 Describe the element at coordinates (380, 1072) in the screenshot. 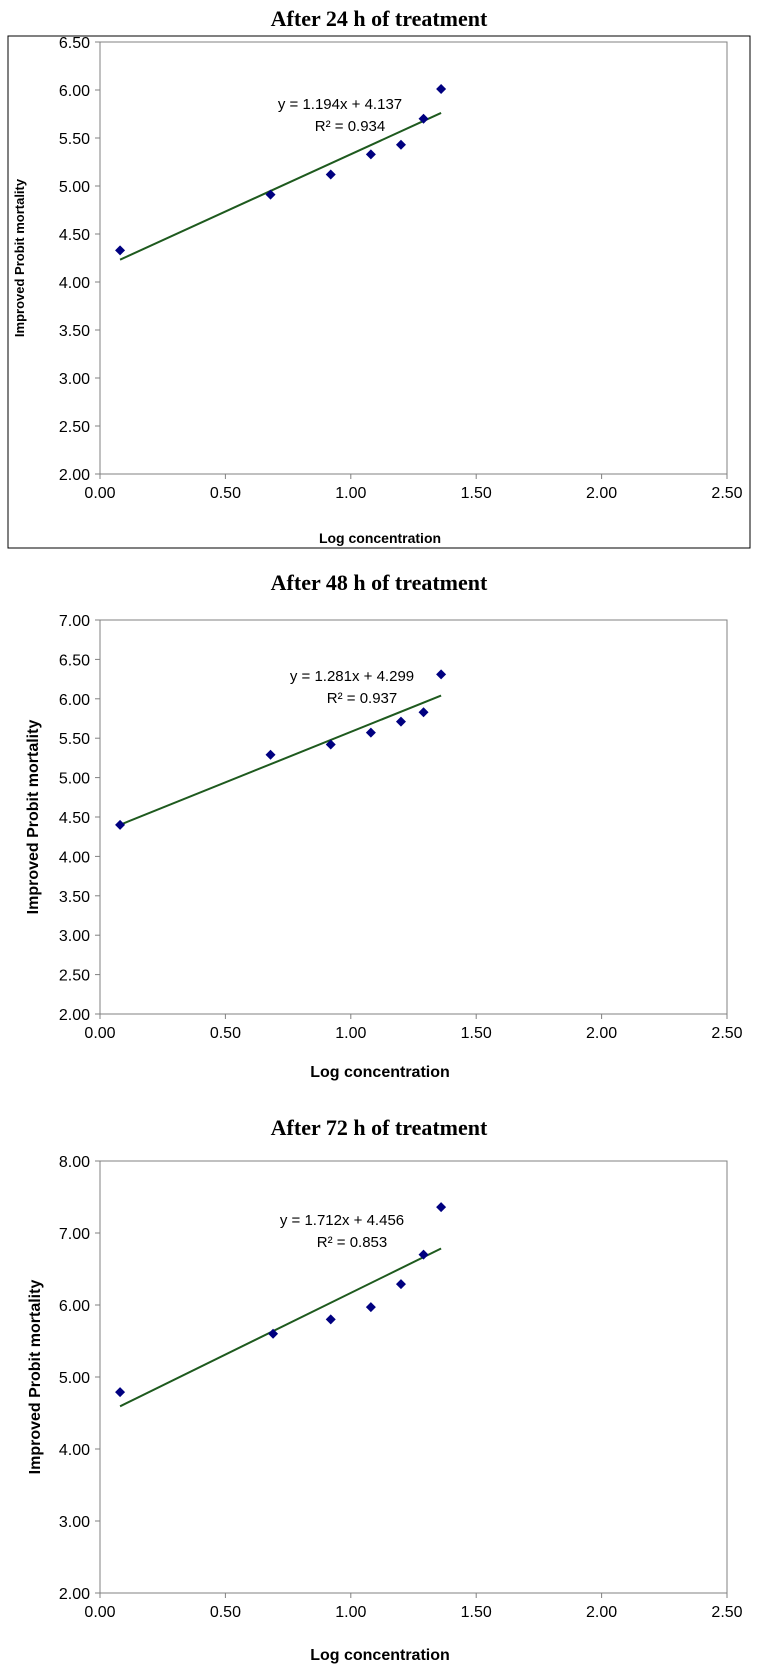

I see `chart-48h-x-axis-label: Log concentration` at that location.